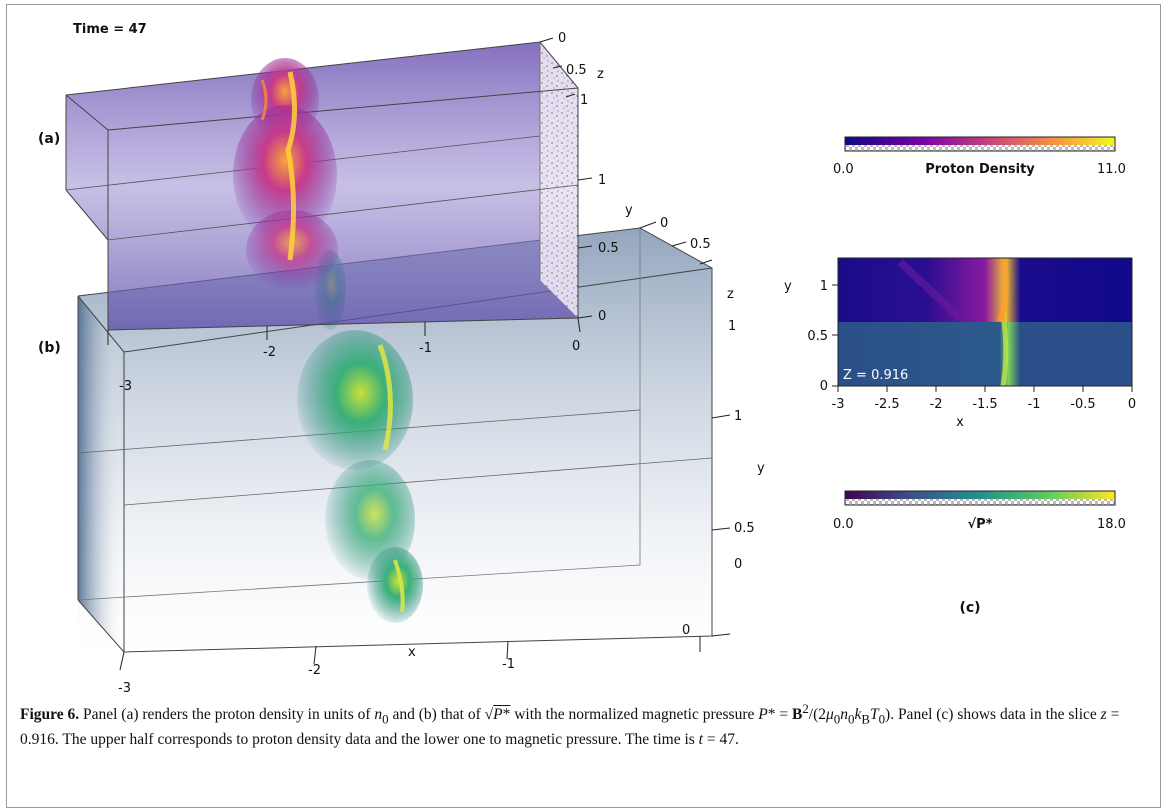 This screenshot has height=812, width=1167. What do you see at coordinates (124, 688) in the screenshot?
I see `panel-b-x-tick-0: -3` at bounding box center [124, 688].